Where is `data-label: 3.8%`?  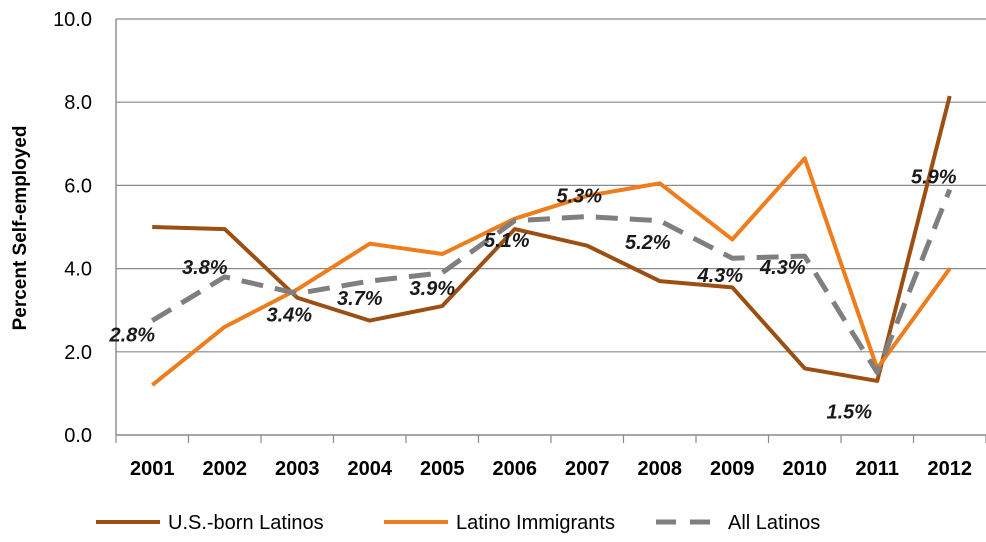
data-label: 3.8% is located at coordinates (205, 268).